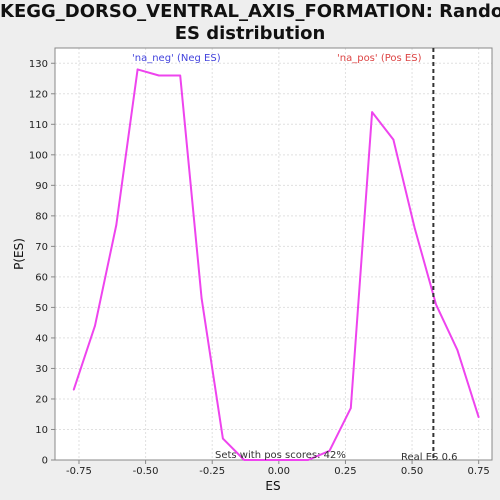  What do you see at coordinates (41, 247) in the screenshot?
I see `y-tick-label: 70` at bounding box center [41, 247].